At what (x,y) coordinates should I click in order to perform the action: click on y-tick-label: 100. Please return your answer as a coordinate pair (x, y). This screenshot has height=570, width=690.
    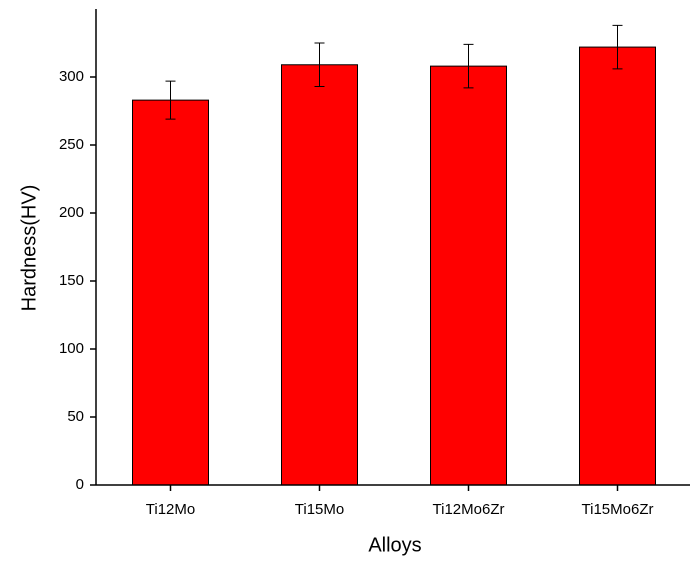
    Looking at the image, I should click on (71, 348).